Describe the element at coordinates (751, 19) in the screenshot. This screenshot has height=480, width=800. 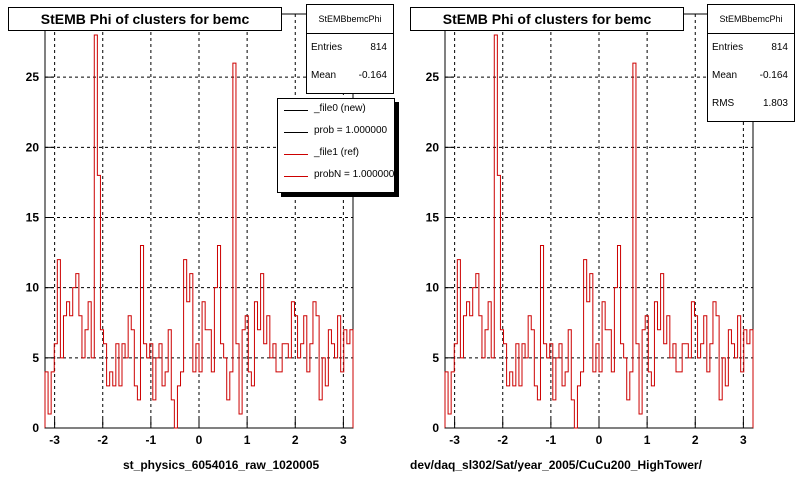
I see `right-stats-name: StEMBbemcPhi` at that location.